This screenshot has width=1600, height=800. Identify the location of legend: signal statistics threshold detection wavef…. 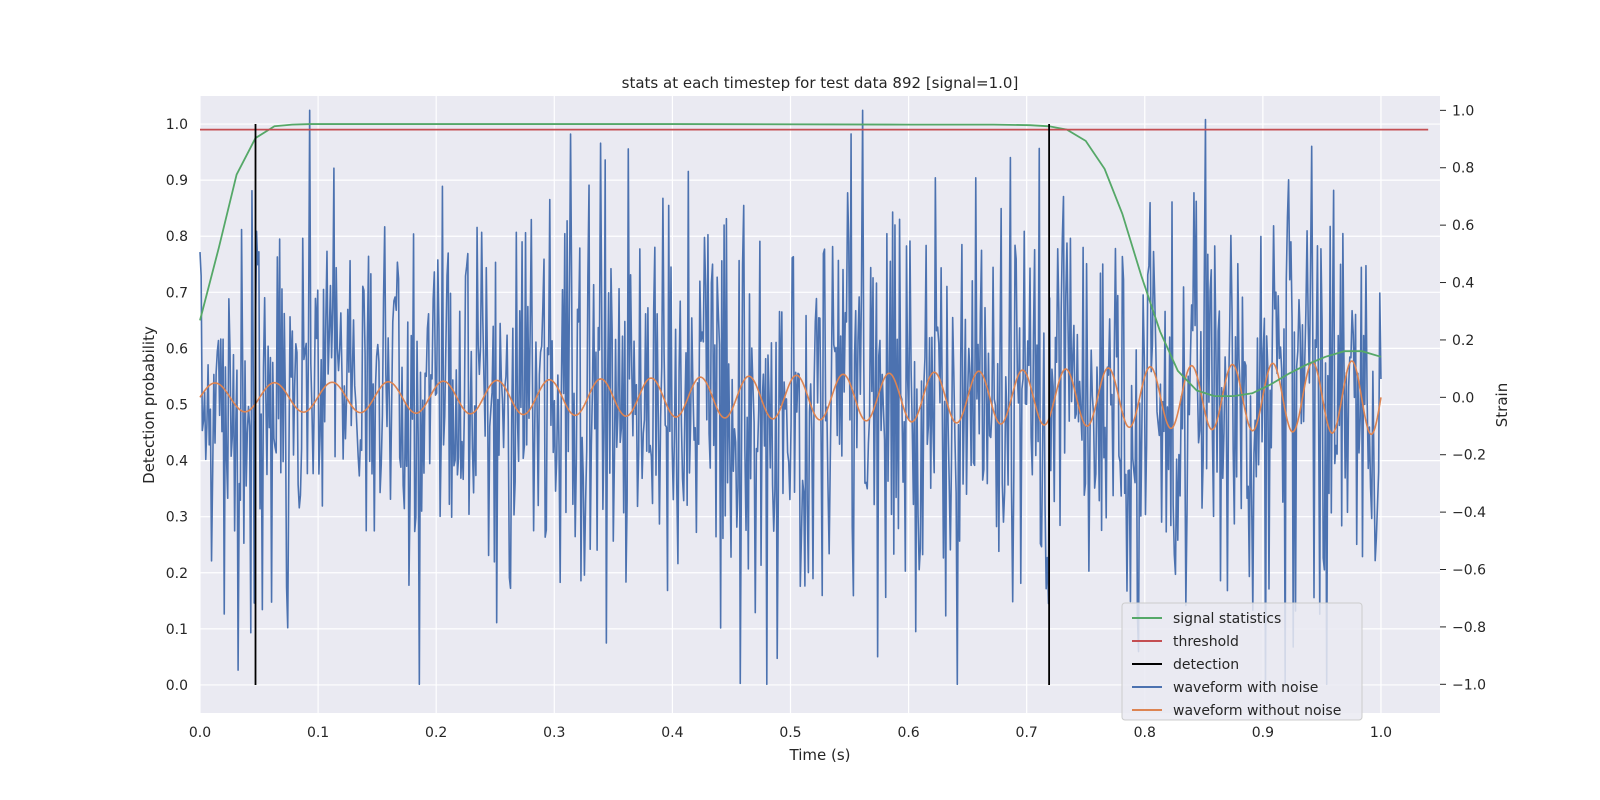
(1242, 661).